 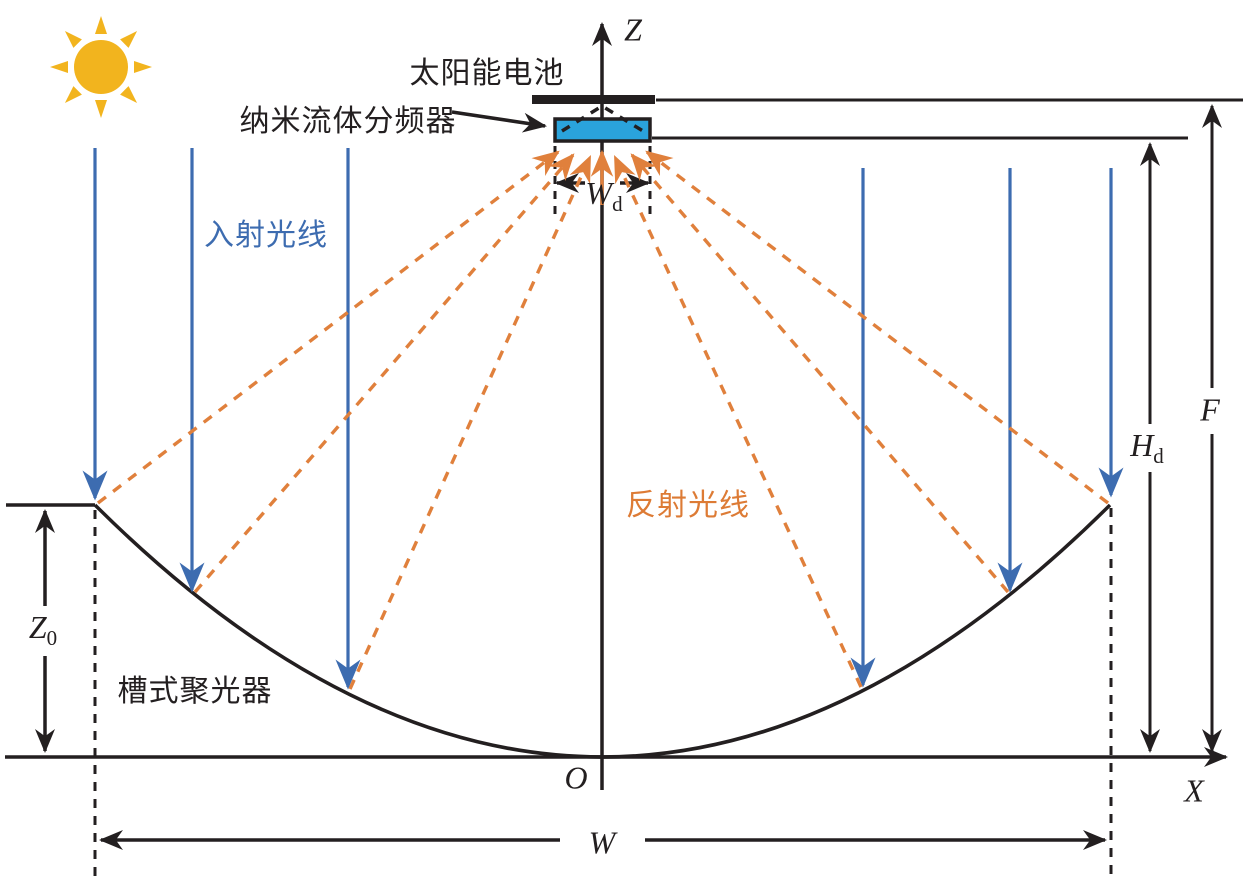 I want to click on nanofluid-splitter-label: 纳米流体分频器, so click(x=348, y=121).